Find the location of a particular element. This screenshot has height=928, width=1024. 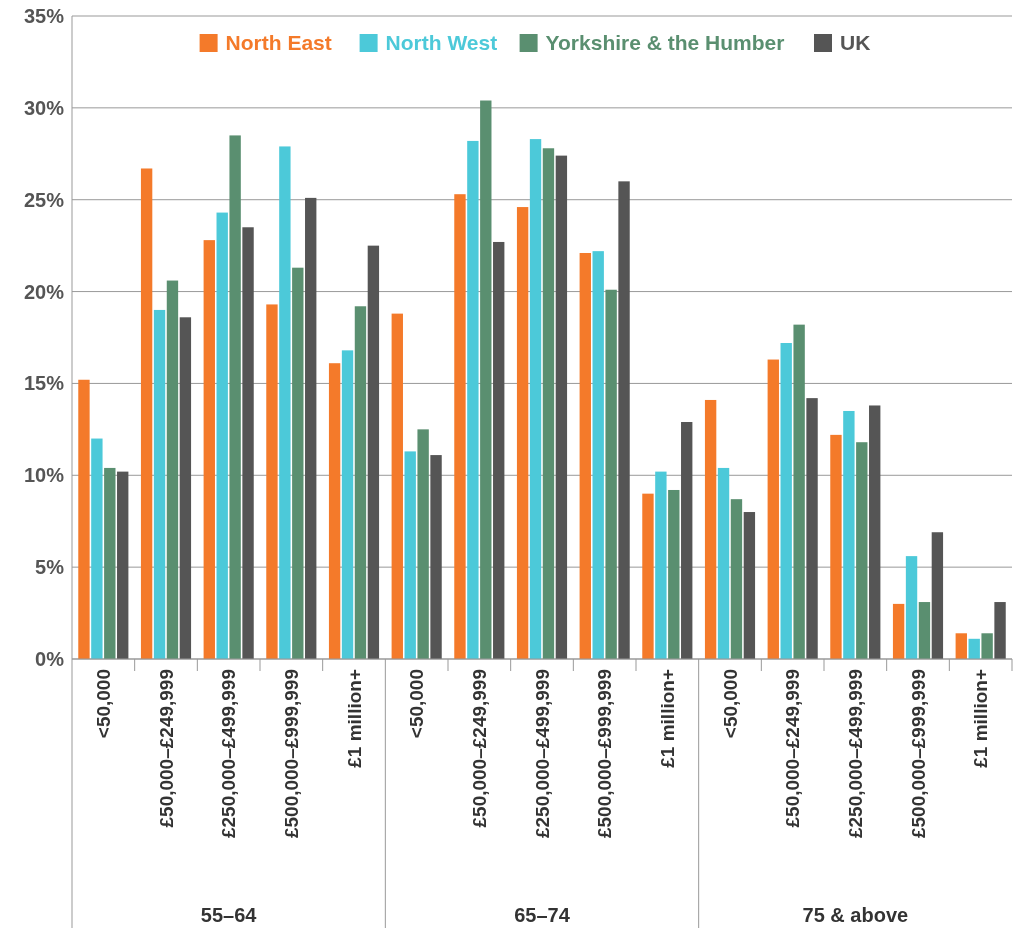

legend-label: Yorkshire & the Humber is located at coordinates (665, 43).